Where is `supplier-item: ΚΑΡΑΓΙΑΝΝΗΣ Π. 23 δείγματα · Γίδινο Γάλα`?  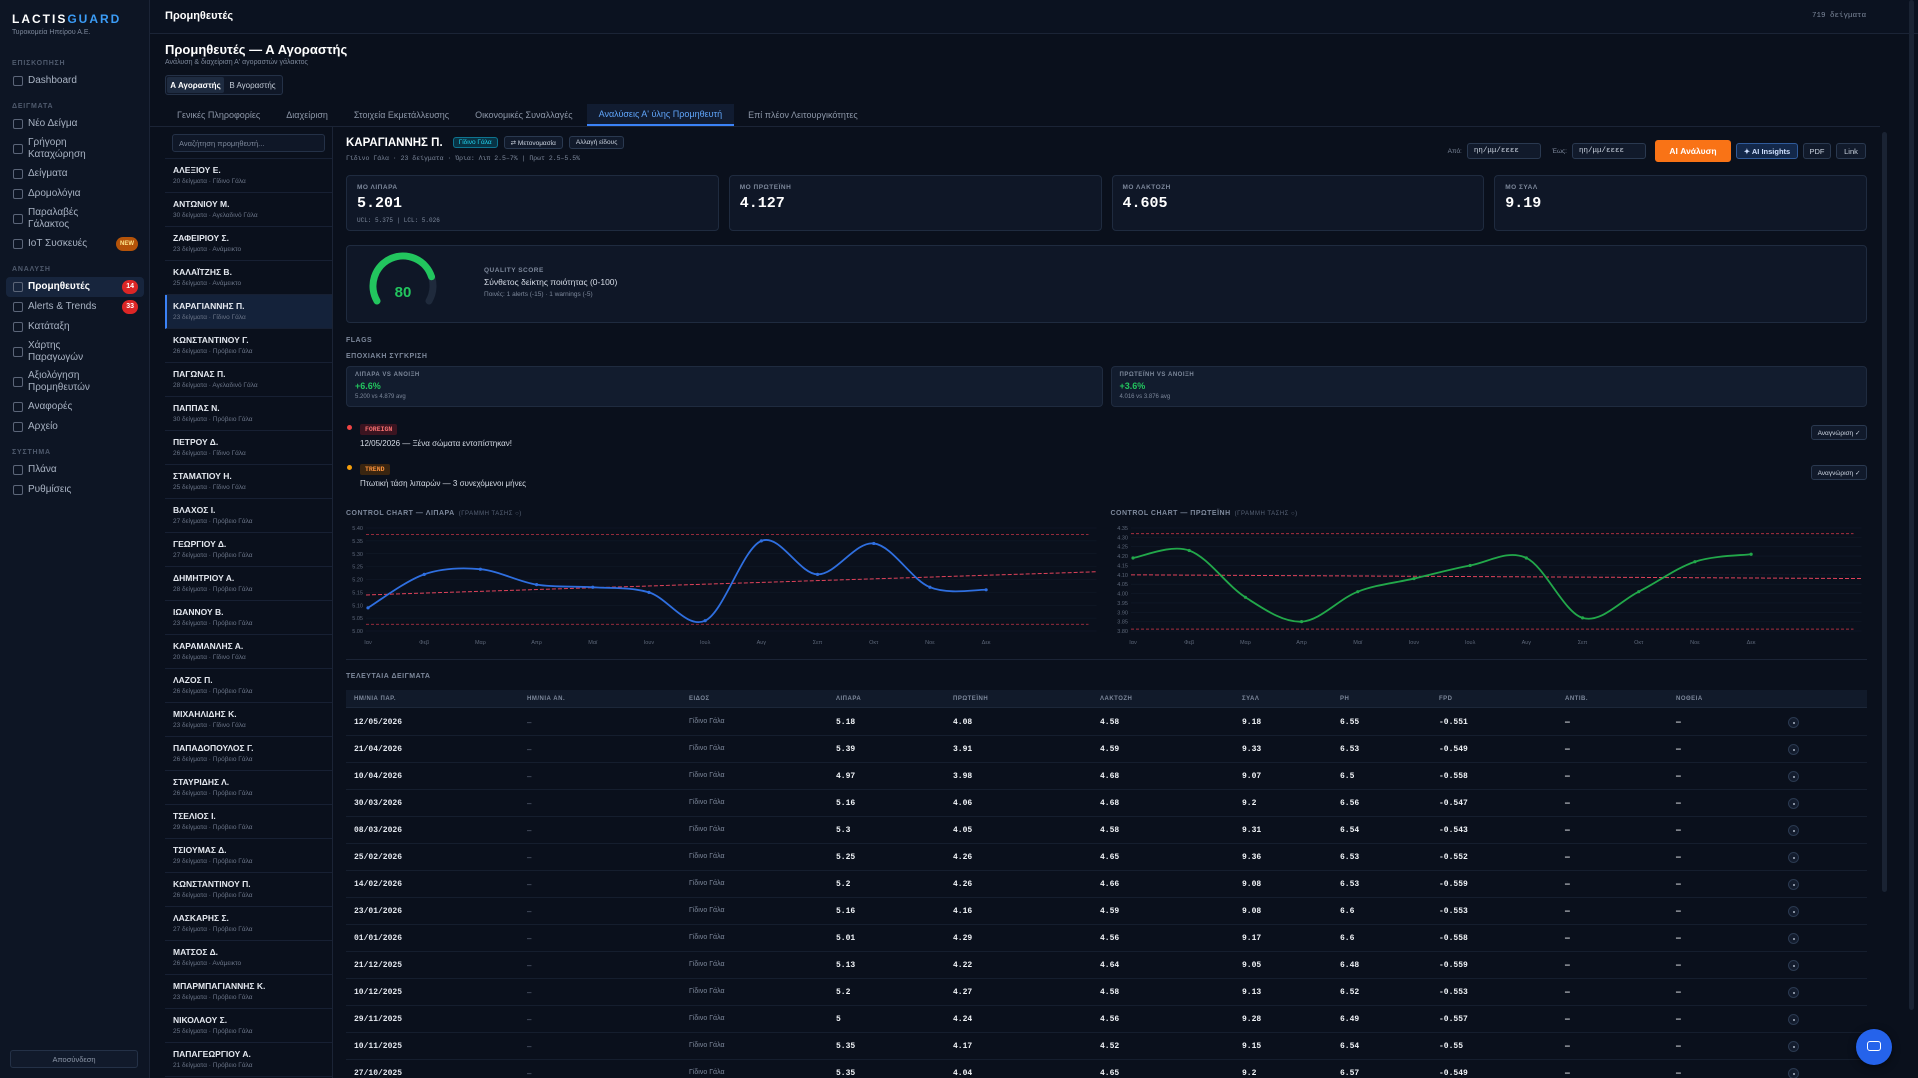
supplier-item: ΚΑΡΑΓΙΑΝΝΗΣ Π. 23 δείγματα · Γίδινο Γάλα is located at coordinates (248, 312).